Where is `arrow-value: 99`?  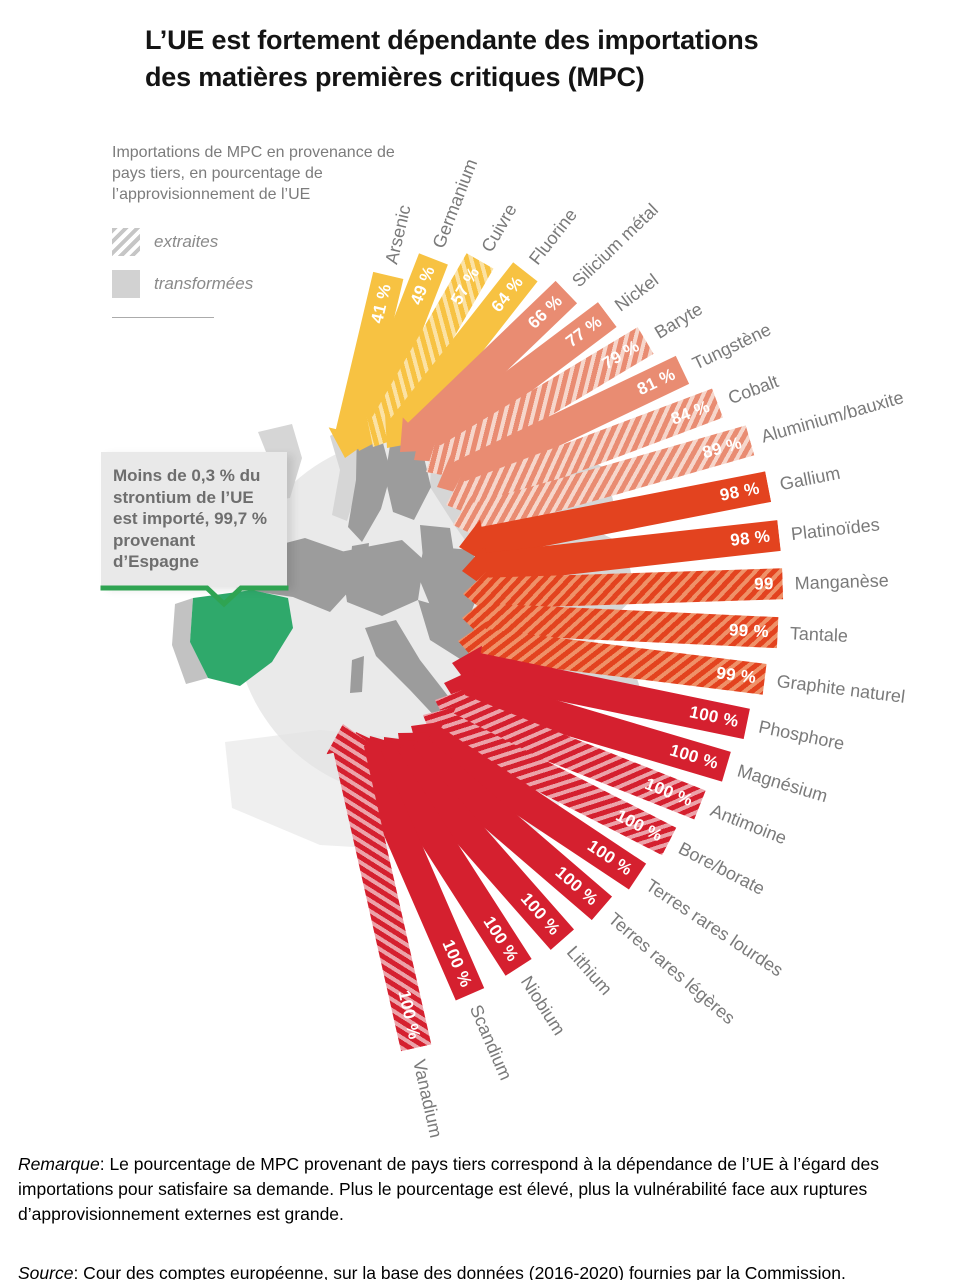
arrow-value: 99 is located at coordinates (763, 584).